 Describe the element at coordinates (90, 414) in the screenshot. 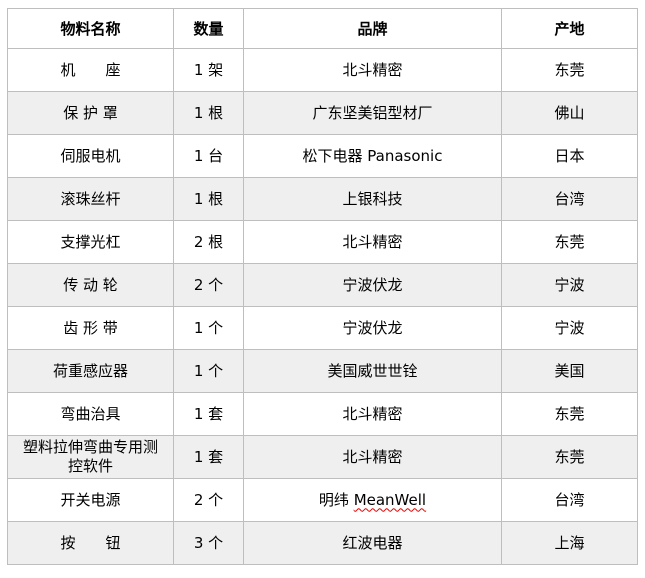

I see `cell-name: 弯曲治具` at that location.